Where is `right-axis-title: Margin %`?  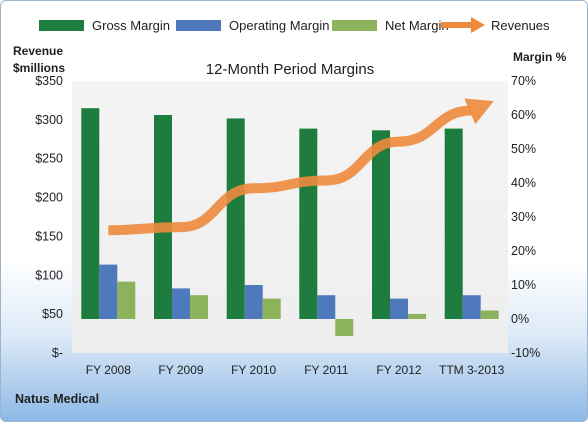 right-axis-title: Margin % is located at coordinates (540, 57).